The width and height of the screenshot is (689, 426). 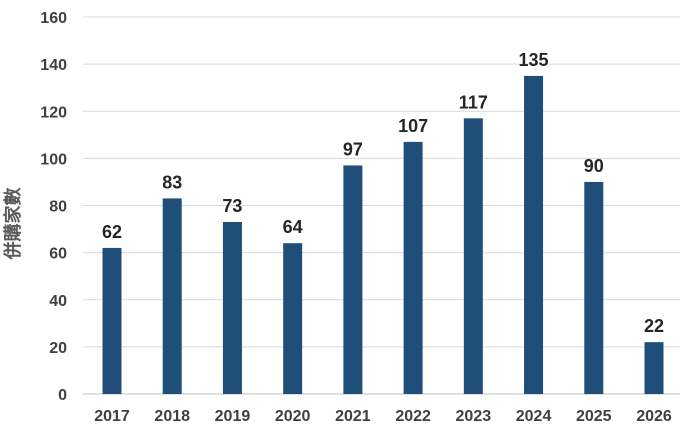 I want to click on data-label-2023: 117, so click(x=473, y=102).